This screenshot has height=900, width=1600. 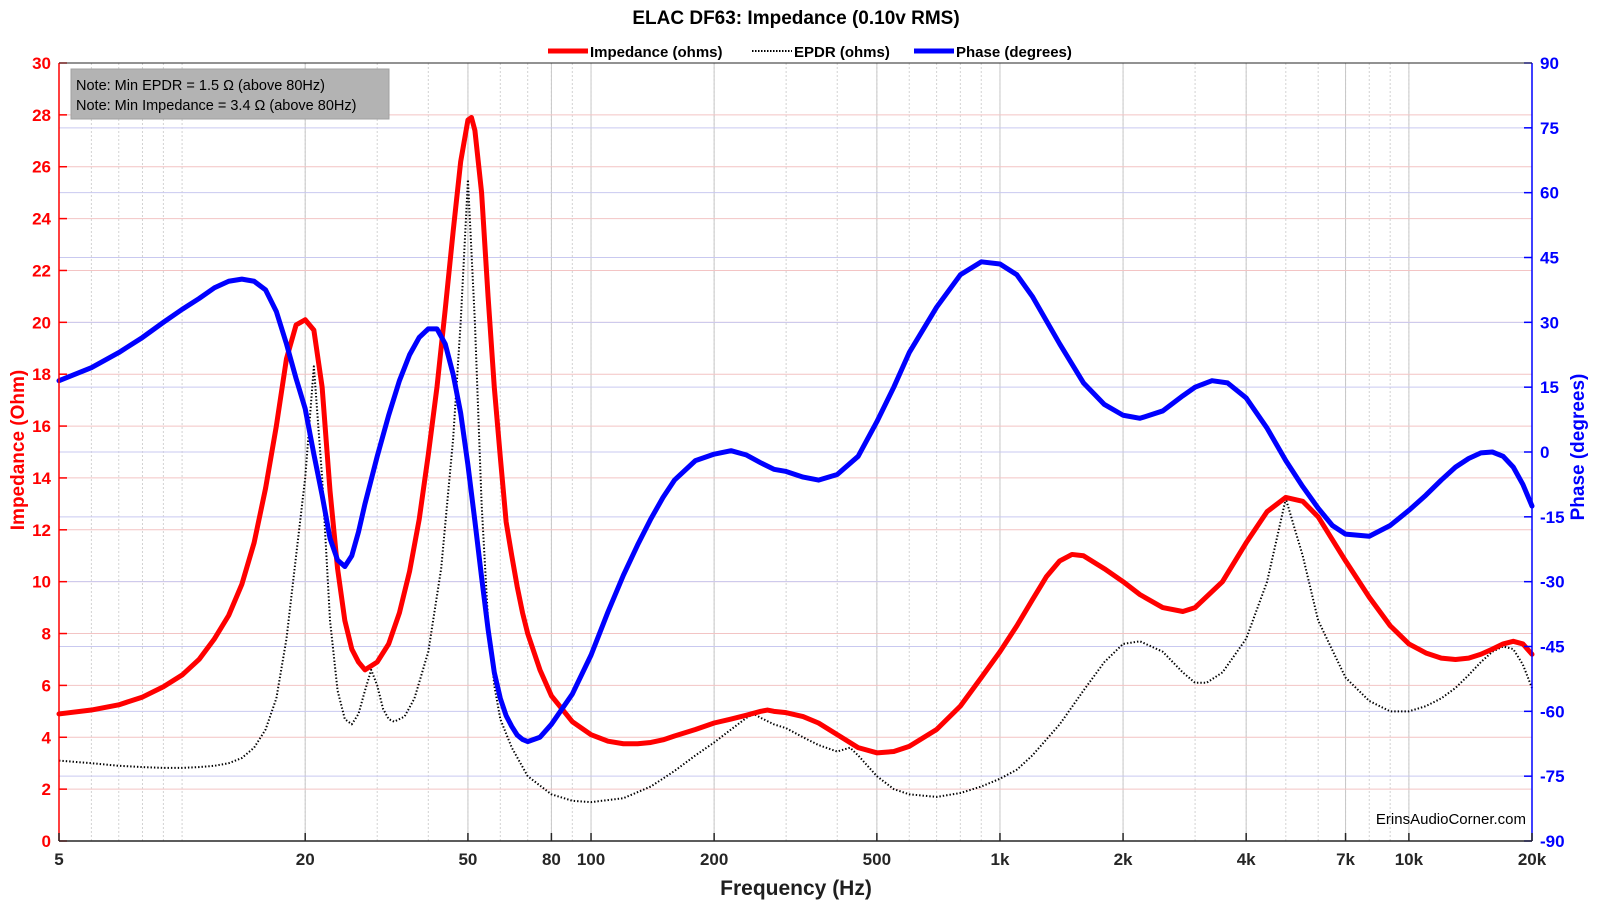 What do you see at coordinates (41, 478) in the screenshot?
I see `left-tick-label: 14` at bounding box center [41, 478].